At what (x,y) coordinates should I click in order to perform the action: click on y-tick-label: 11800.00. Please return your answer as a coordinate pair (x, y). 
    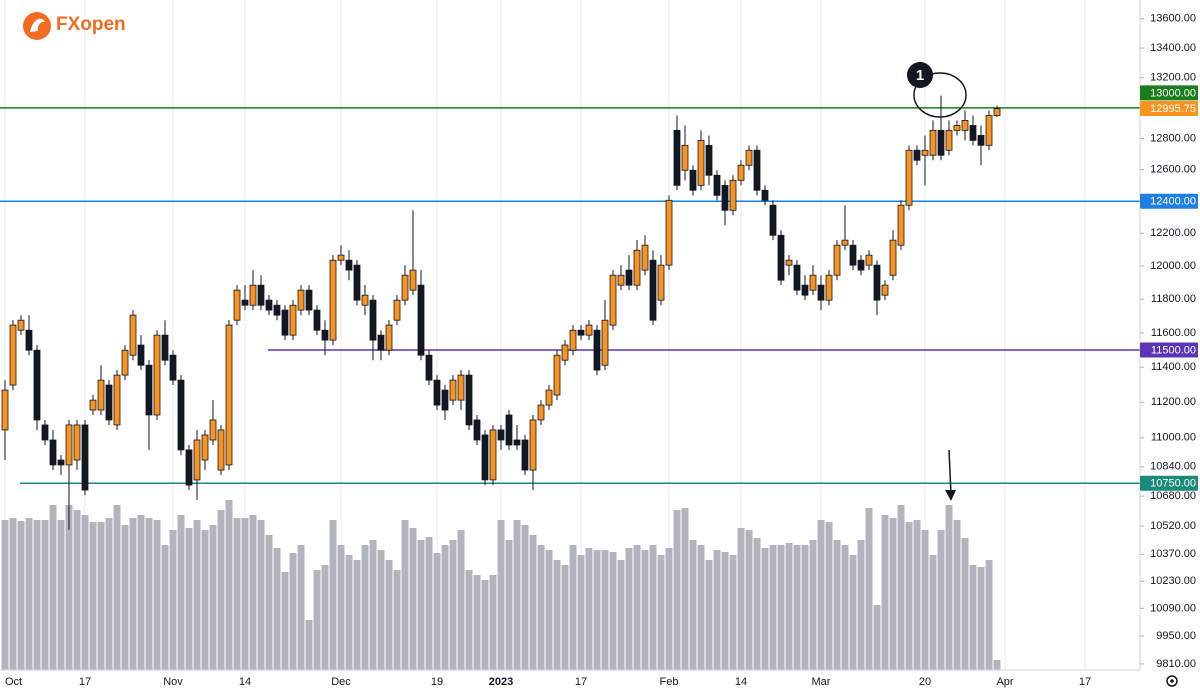
    Looking at the image, I should click on (1173, 299).